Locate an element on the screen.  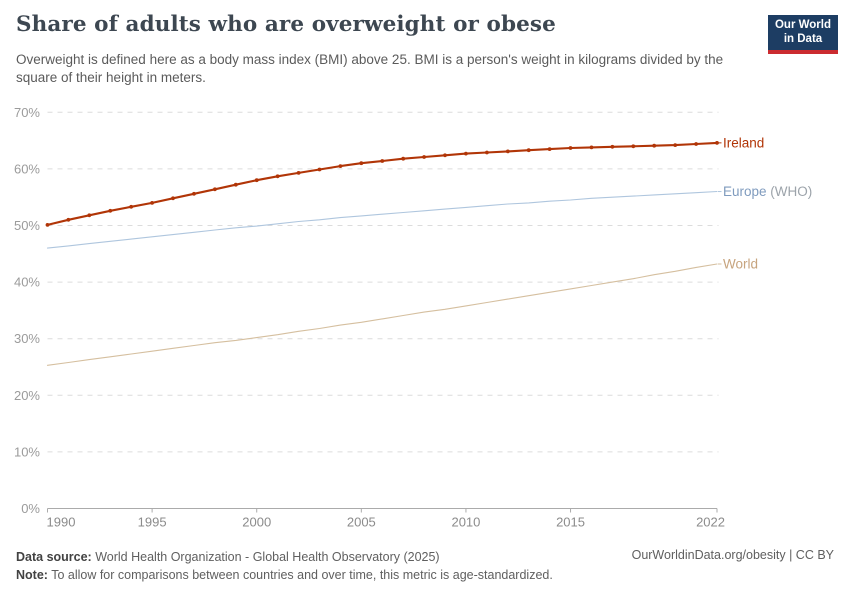
y-axis-tick-label: 40% is located at coordinates (27, 282).